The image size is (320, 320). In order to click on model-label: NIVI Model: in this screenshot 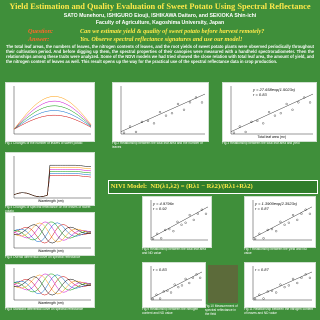, I will do `click(129, 186)`.